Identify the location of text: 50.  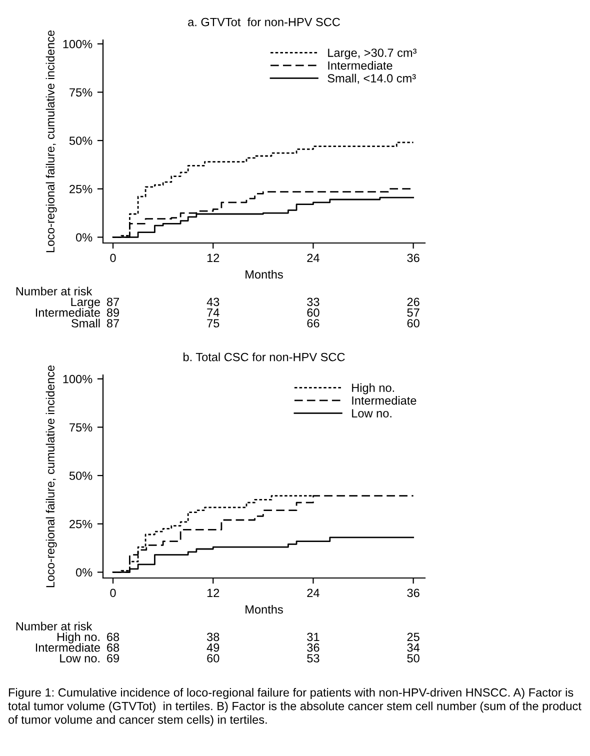
(413, 658).